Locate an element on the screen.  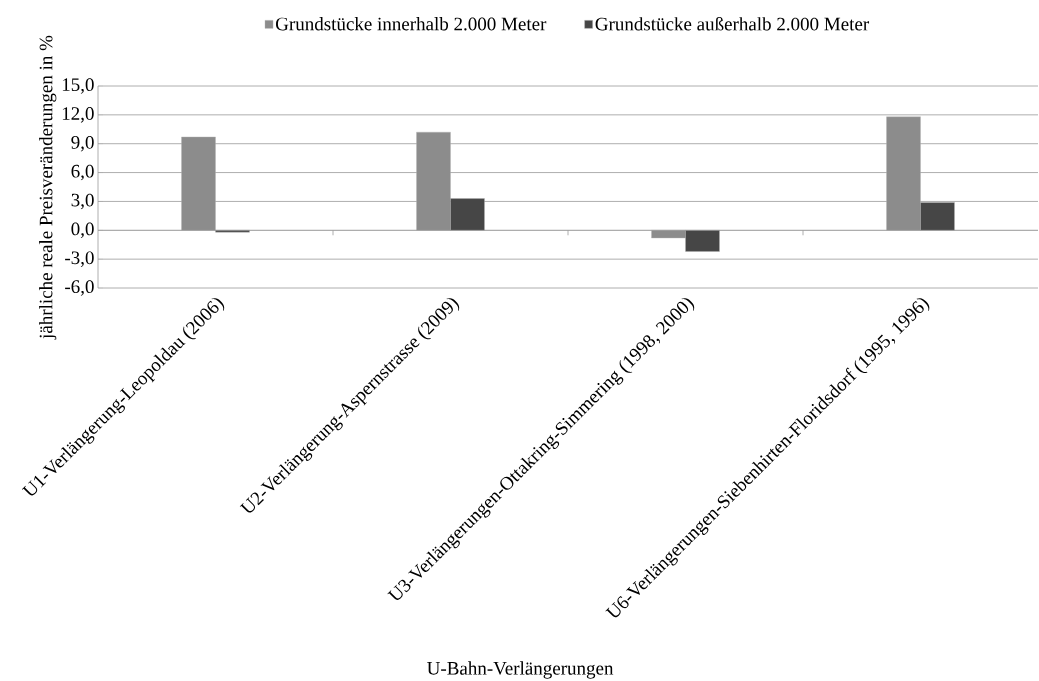
y-tick-label: -3,0 is located at coordinates (79, 259).